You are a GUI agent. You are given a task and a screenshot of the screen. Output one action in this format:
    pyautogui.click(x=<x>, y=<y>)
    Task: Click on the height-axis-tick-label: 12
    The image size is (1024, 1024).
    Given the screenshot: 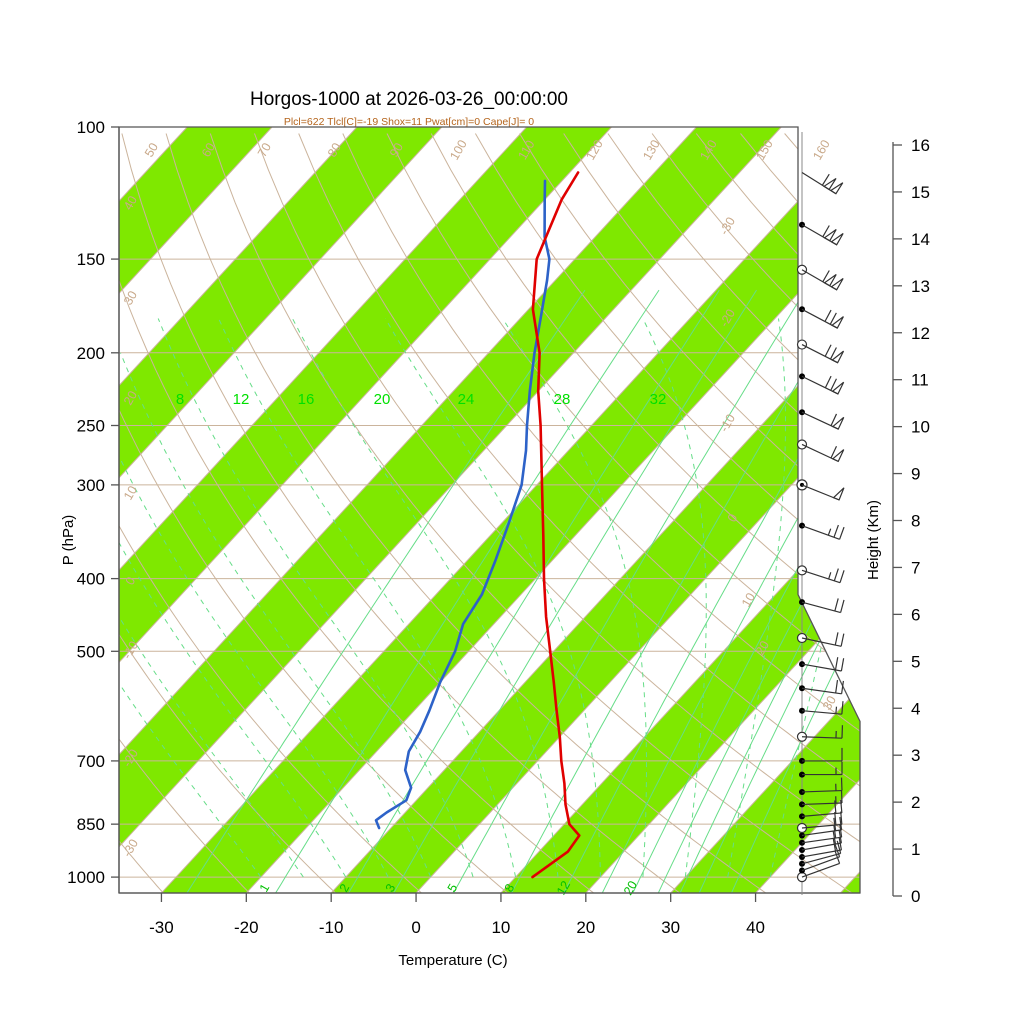 What is the action you would take?
    pyautogui.click(x=920, y=333)
    